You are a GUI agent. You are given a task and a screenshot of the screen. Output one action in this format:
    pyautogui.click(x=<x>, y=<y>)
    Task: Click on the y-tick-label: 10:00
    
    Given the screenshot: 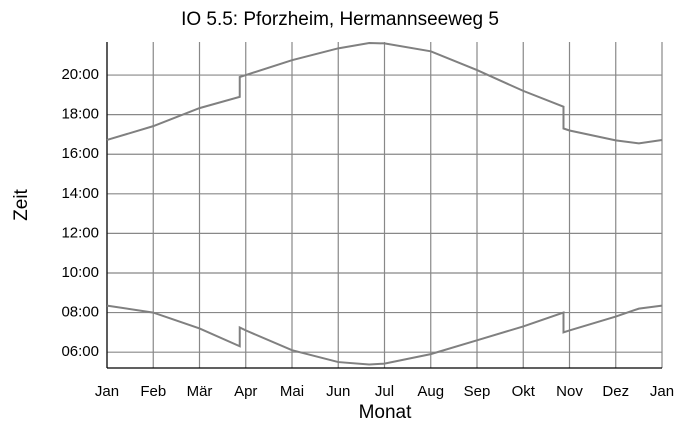 What is the action you would take?
    pyautogui.click(x=80, y=272)
    